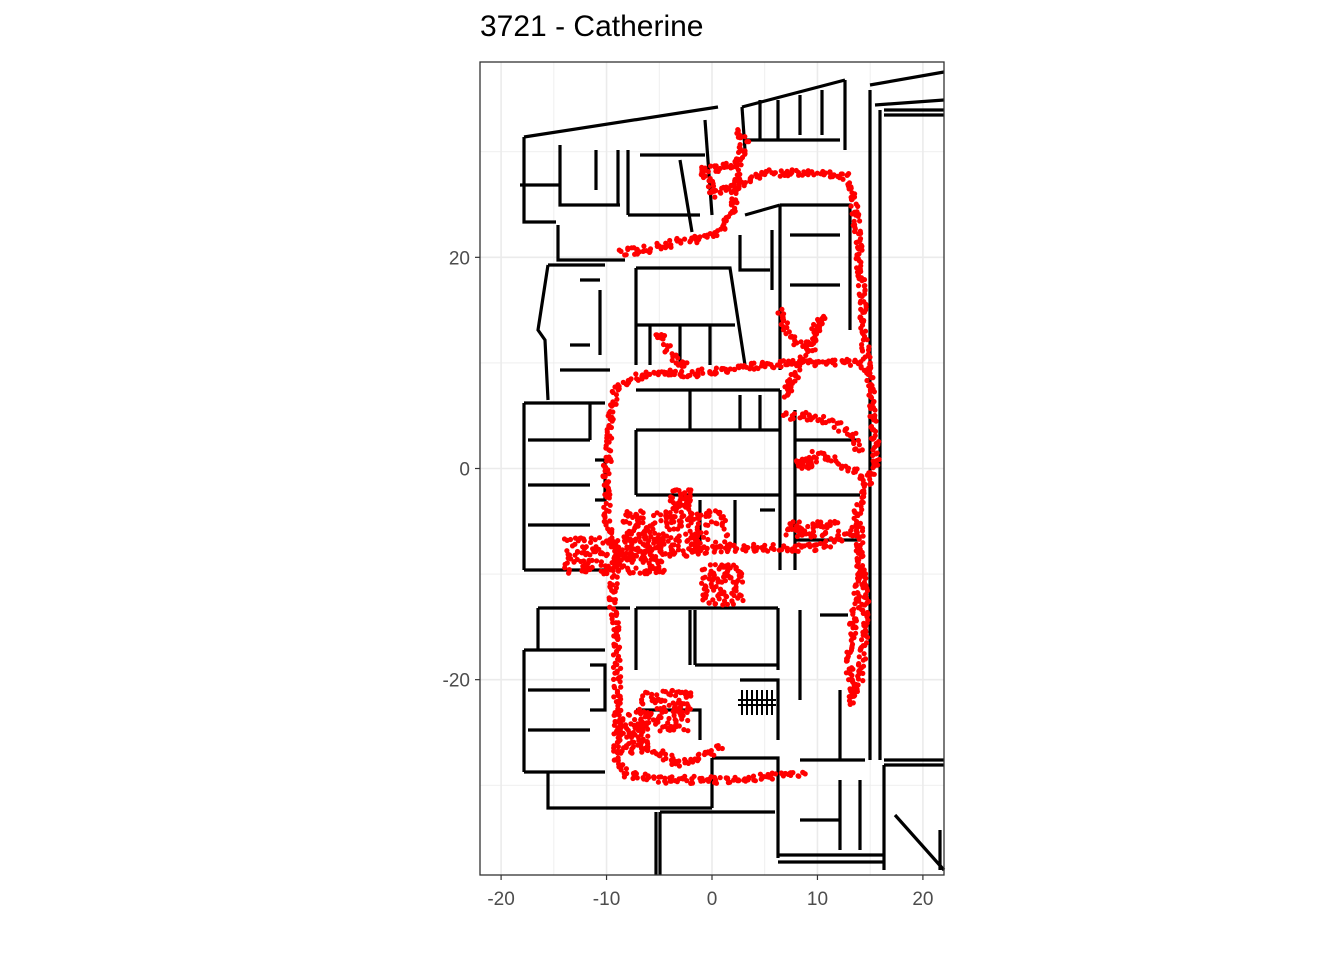 The height and width of the screenshot is (960, 1344). Describe the element at coordinates (621, 122) in the screenshot. I see `wall` at that location.